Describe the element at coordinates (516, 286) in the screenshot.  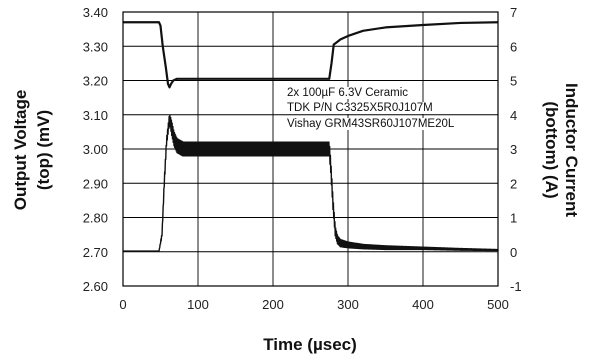
I see `y-right-tick-label: -1` at that location.